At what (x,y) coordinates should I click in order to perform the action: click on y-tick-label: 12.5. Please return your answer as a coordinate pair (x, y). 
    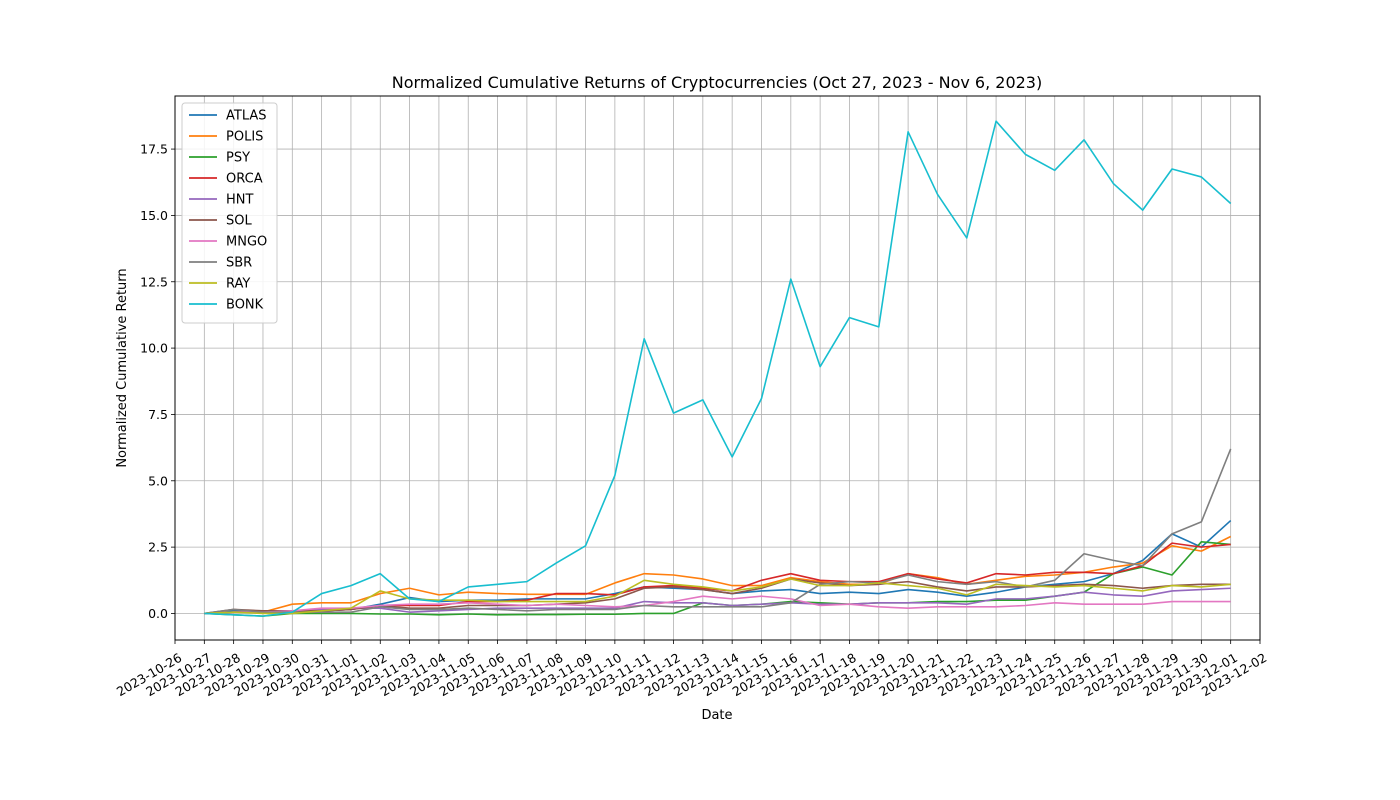
    Looking at the image, I should click on (154, 281).